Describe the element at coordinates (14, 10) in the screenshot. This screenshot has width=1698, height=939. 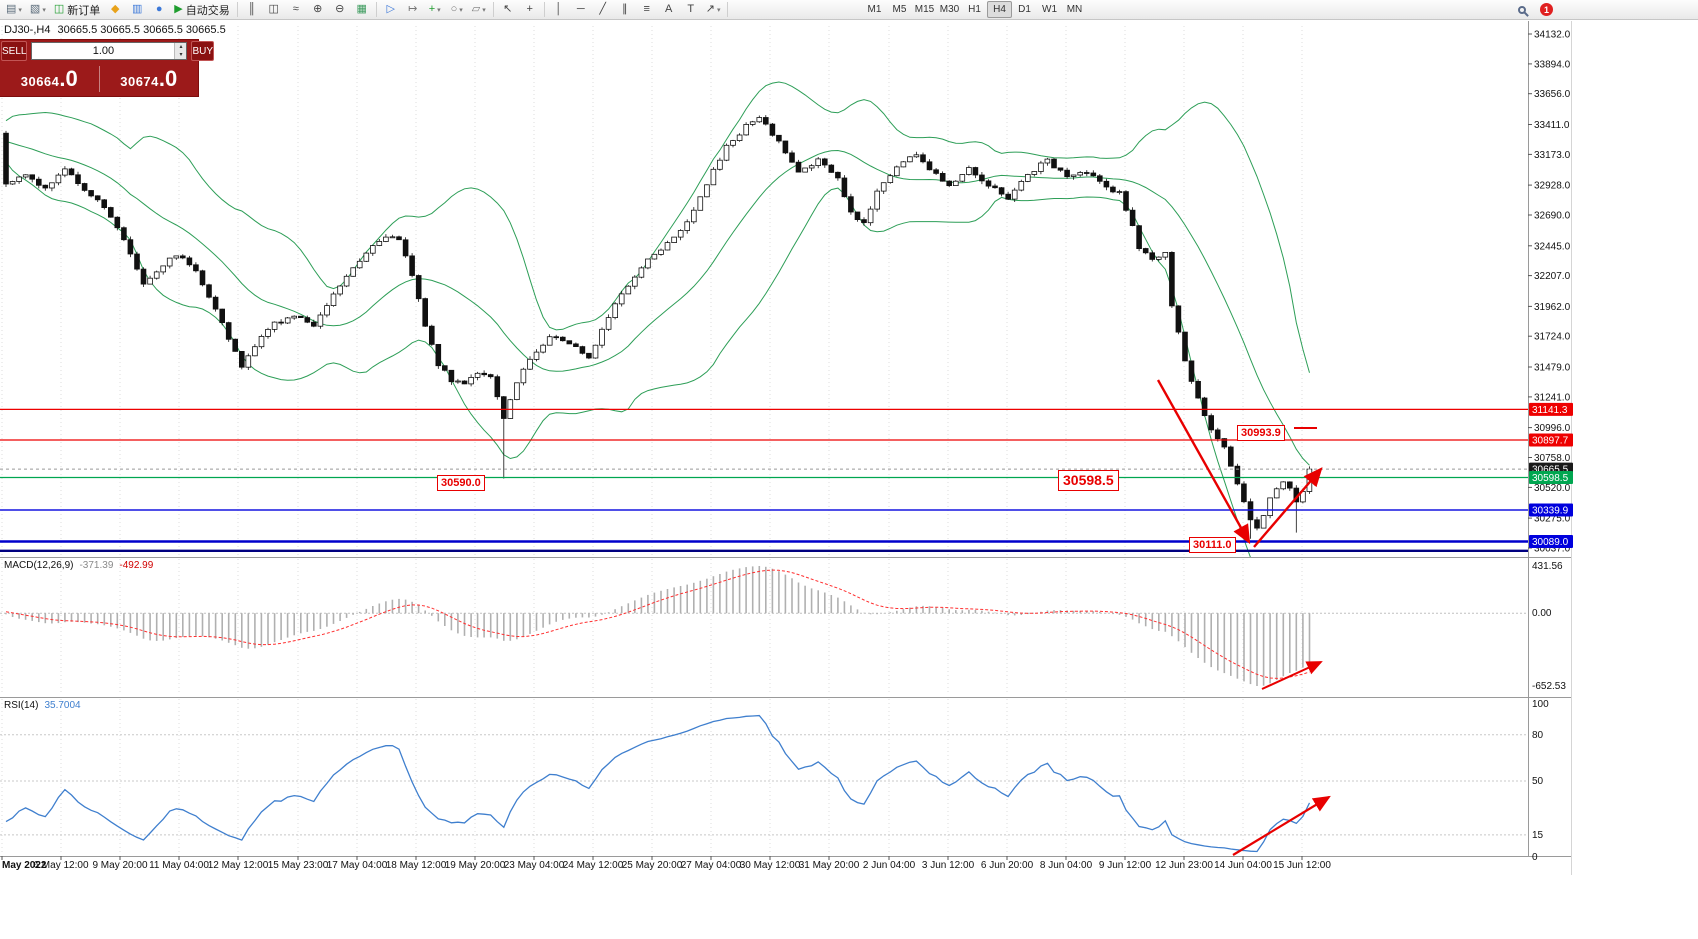
I see `new-chart-button: ▤ ▾` at that location.